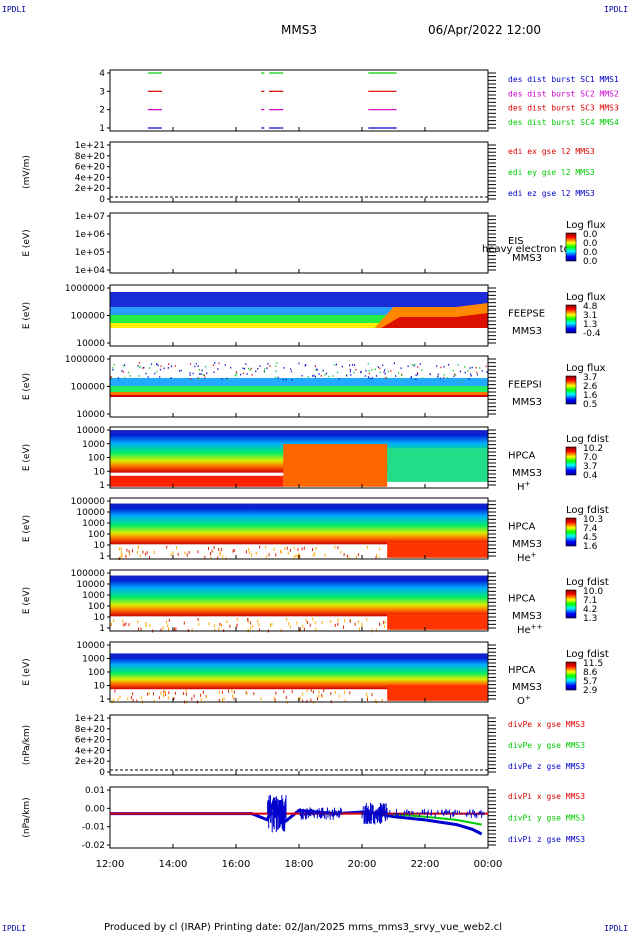 The height and width of the screenshot is (934, 630). What do you see at coordinates (590, 244) in the screenshot?
I see `colorbar-tick-label: 0.0` at bounding box center [590, 244].